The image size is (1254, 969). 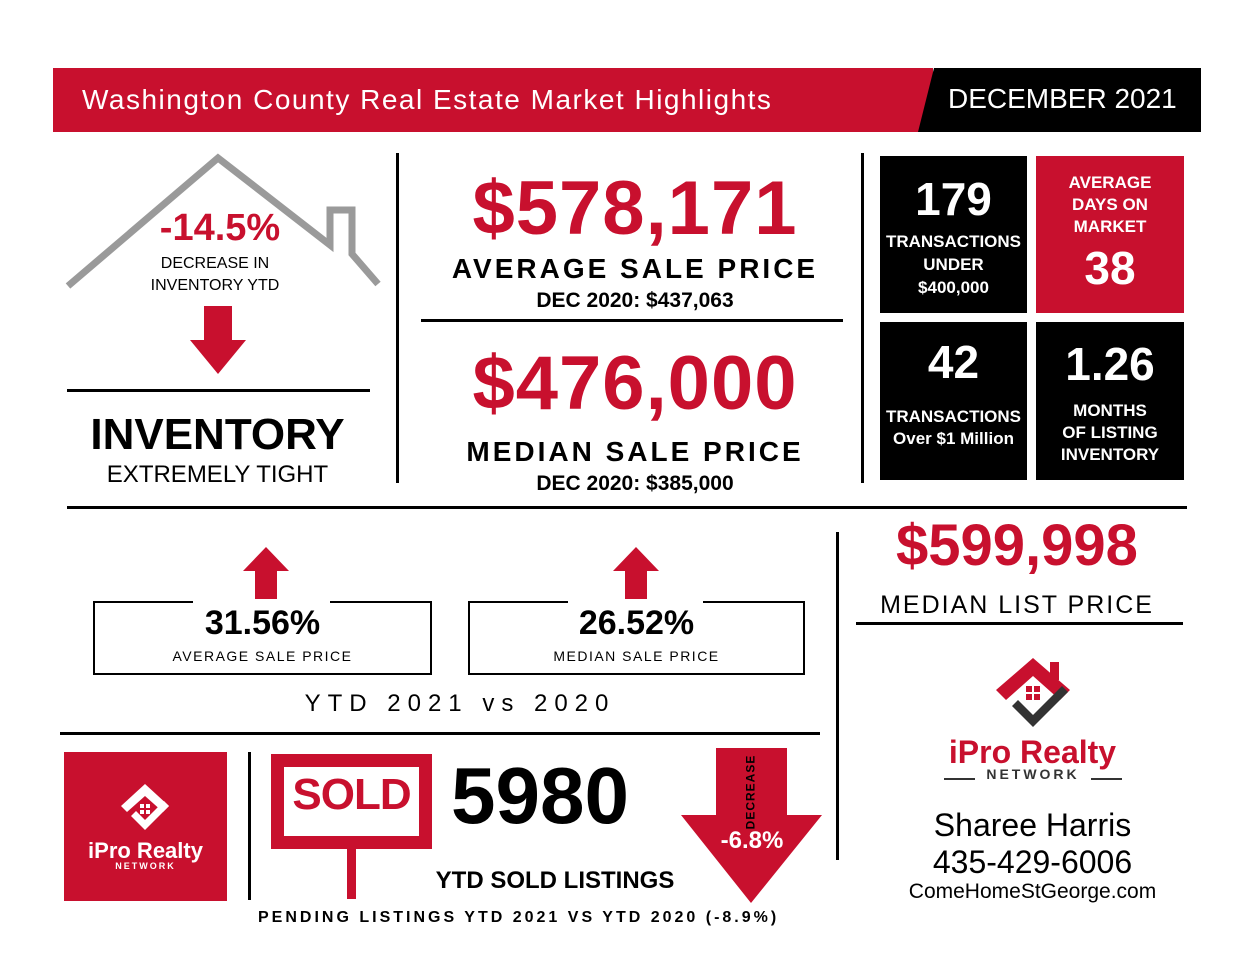 What do you see at coordinates (752, 840) in the screenshot?
I see `arrow-value: -6.8%` at bounding box center [752, 840].